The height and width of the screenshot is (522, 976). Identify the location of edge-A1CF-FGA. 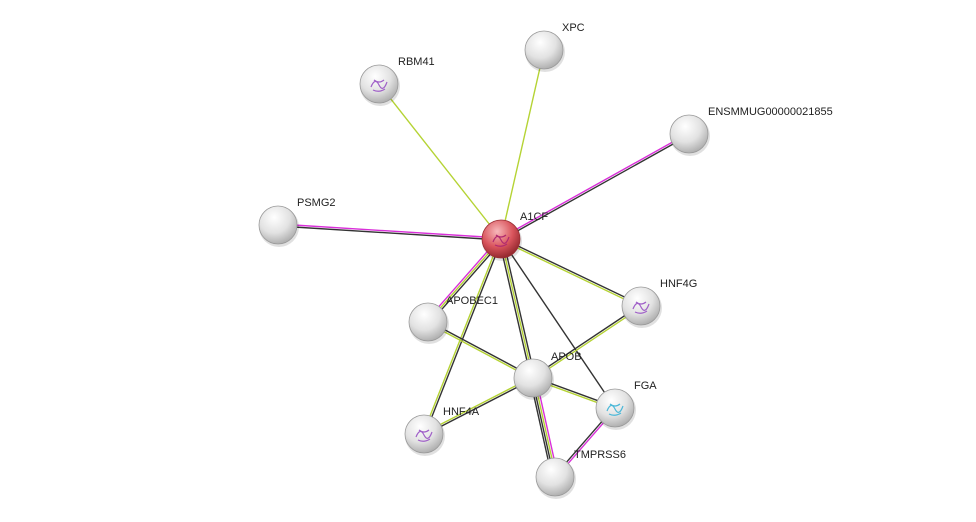
(558, 323).